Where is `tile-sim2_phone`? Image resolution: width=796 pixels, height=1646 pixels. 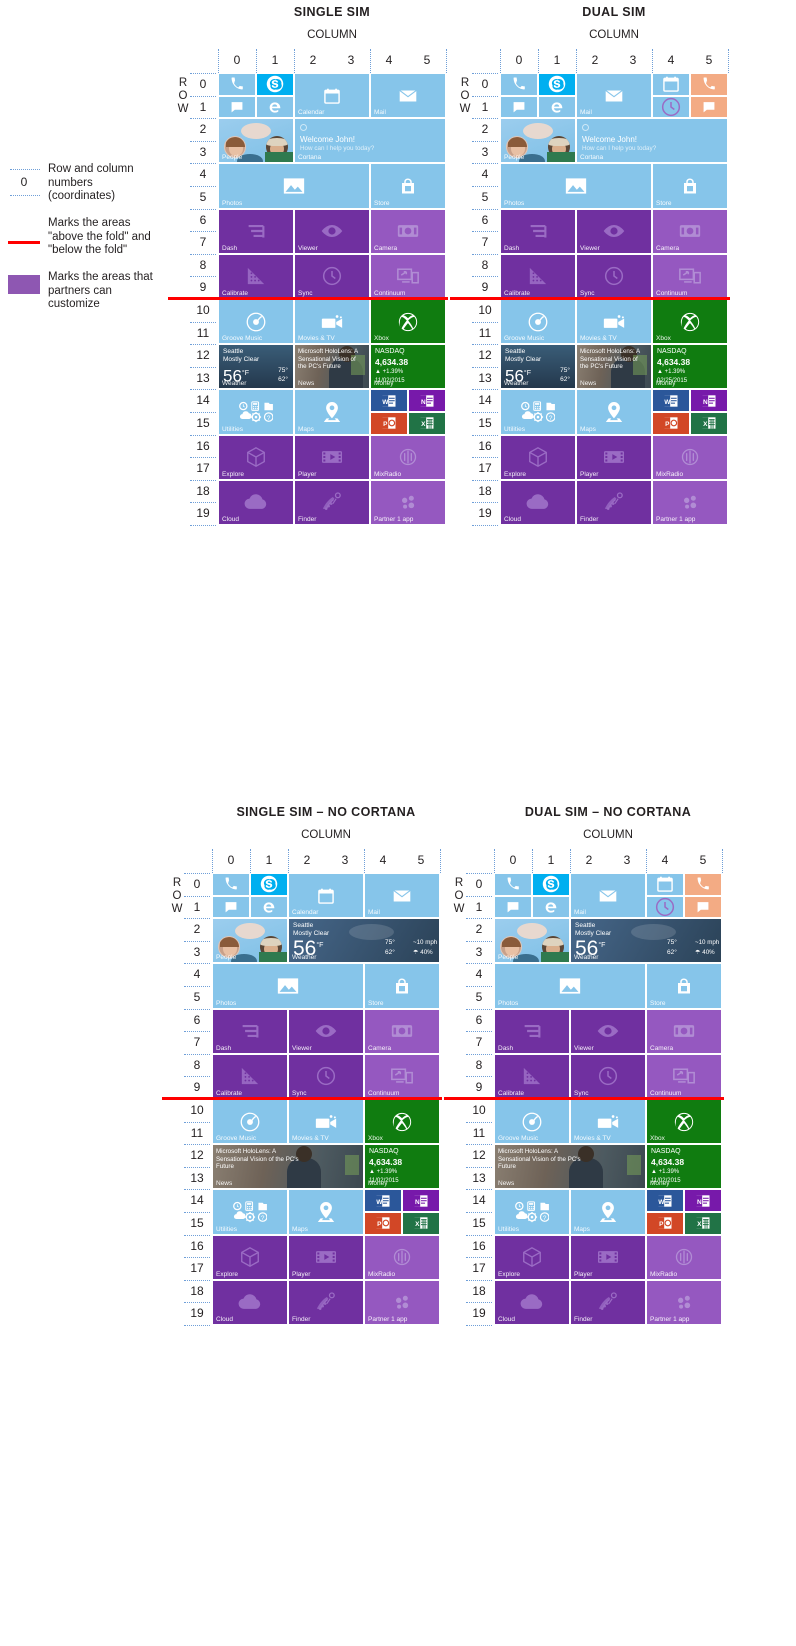 tile-sim2_phone is located at coordinates (703, 884).